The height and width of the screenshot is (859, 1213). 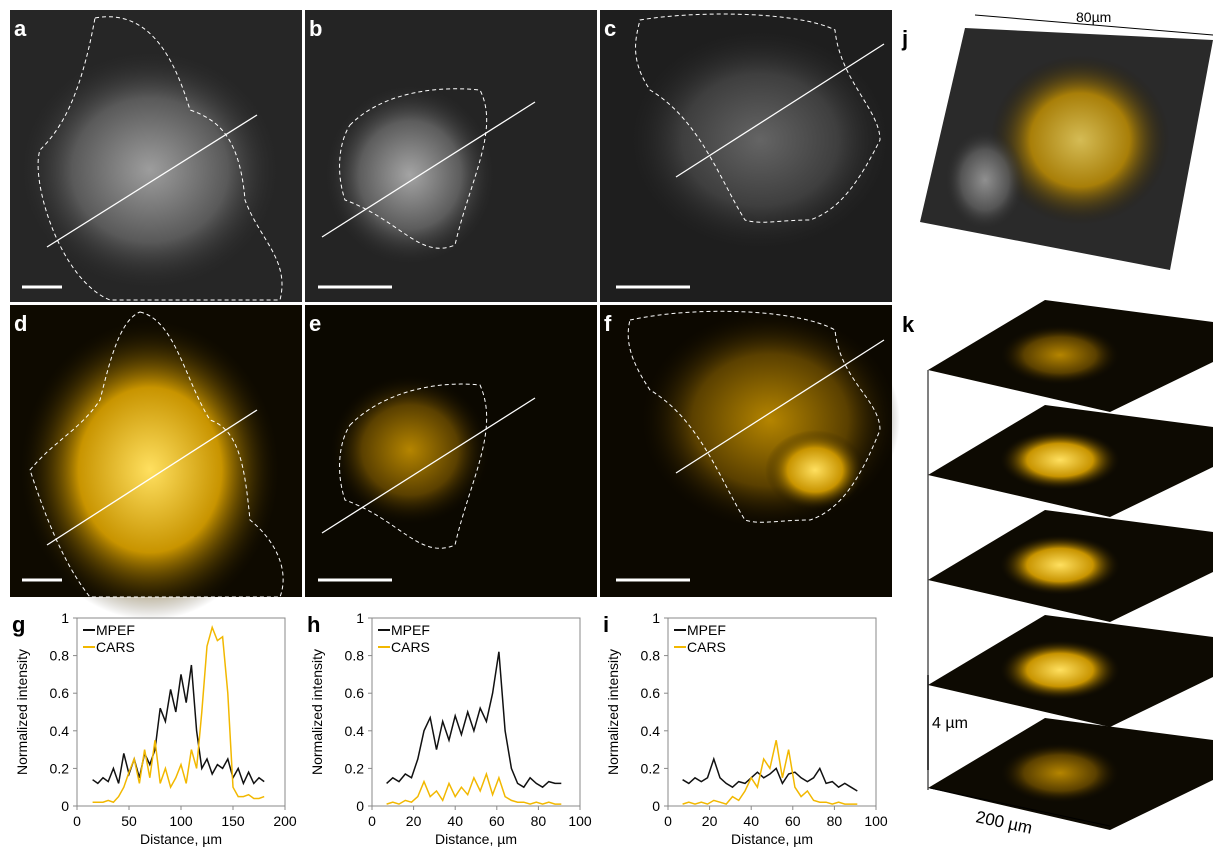 I want to click on panel-label: j, so click(x=904, y=38).